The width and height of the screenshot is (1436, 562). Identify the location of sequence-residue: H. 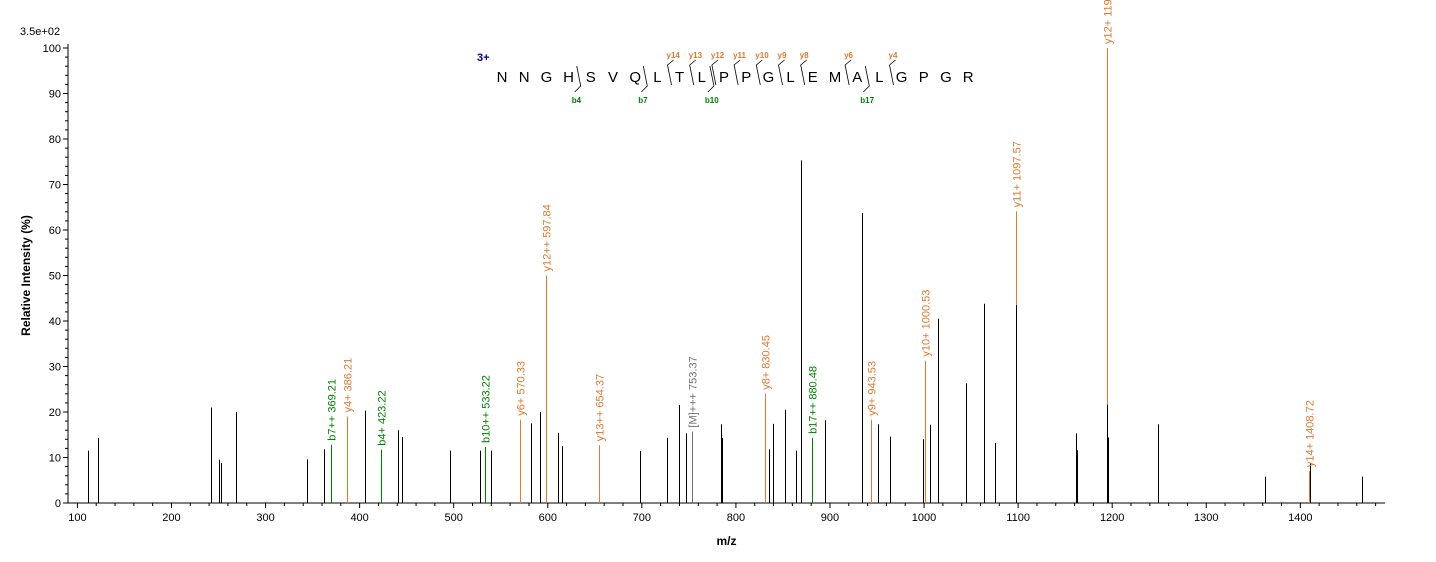
(568, 77).